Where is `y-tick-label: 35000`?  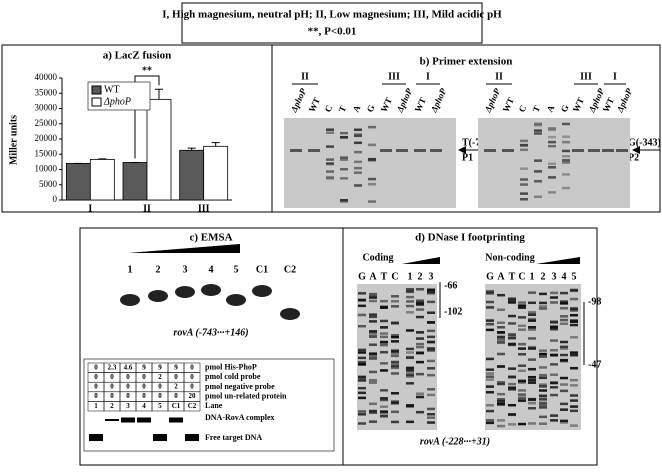 y-tick-label: 35000 is located at coordinates (46, 92).